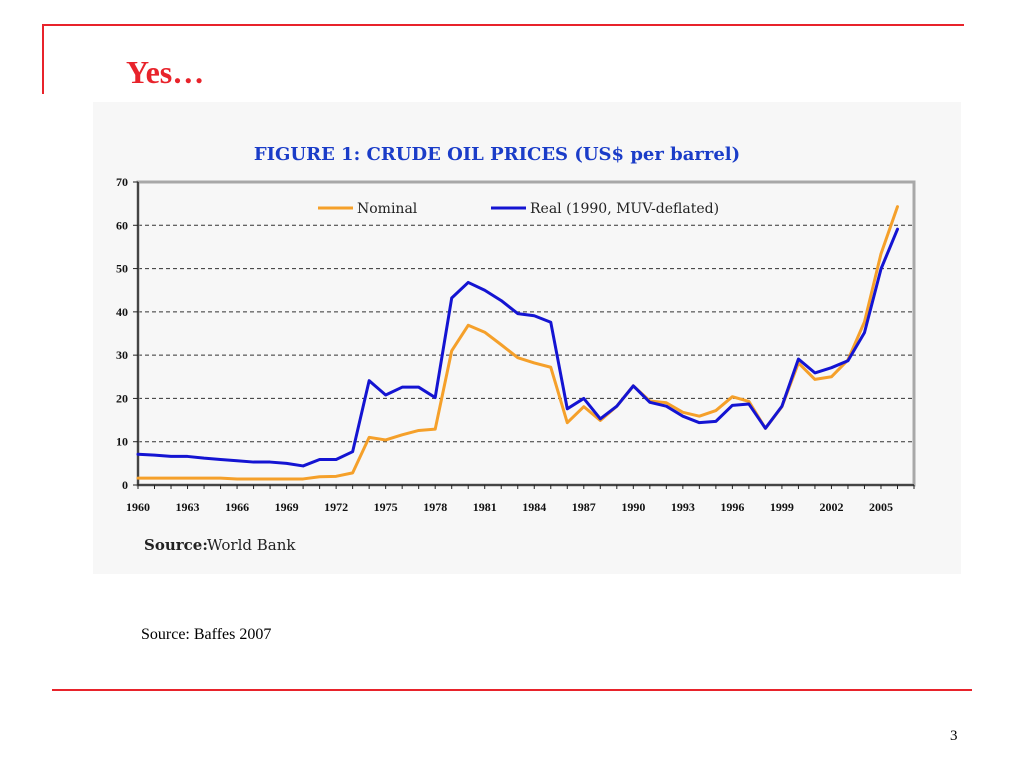 The height and width of the screenshot is (768, 1024). Describe the element at coordinates (386, 507) in the screenshot. I see `x-tick-label: 1975` at that location.